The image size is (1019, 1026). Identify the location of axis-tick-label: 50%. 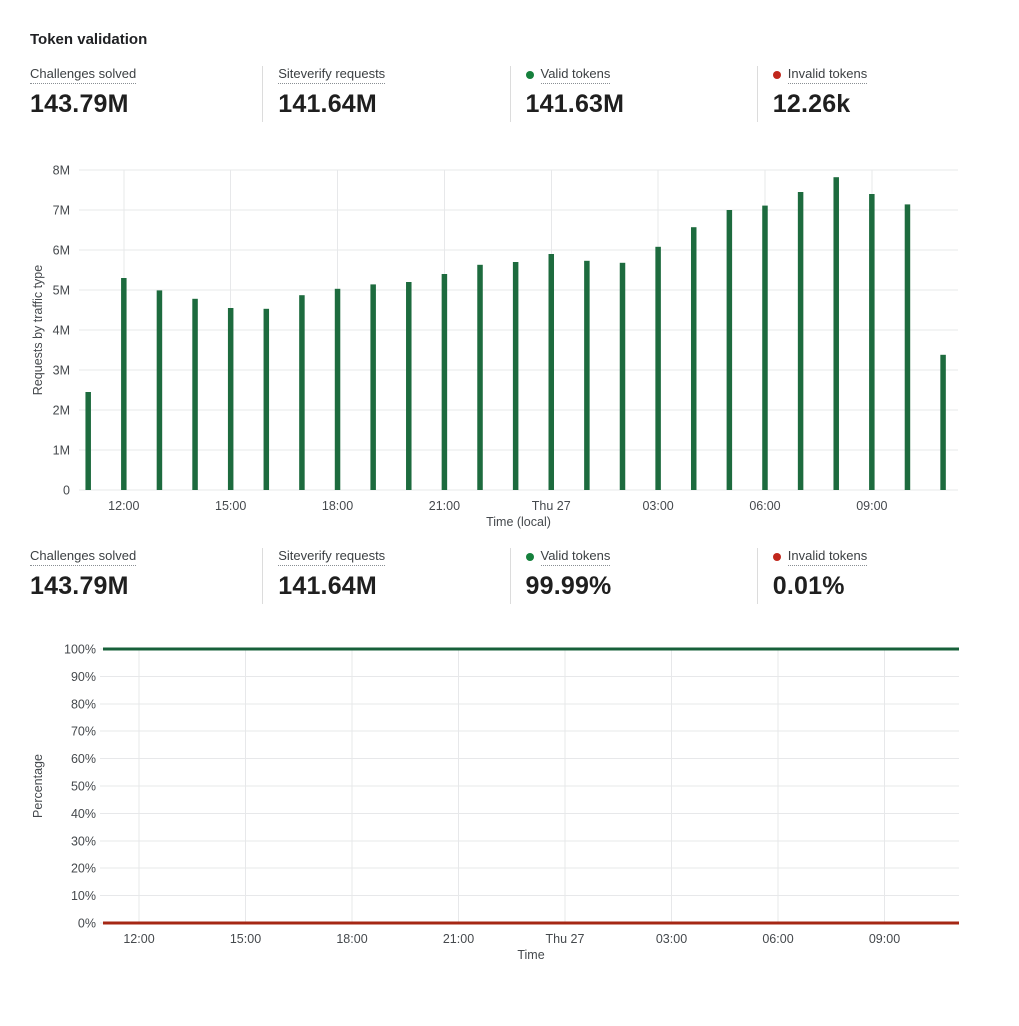
(83, 787).